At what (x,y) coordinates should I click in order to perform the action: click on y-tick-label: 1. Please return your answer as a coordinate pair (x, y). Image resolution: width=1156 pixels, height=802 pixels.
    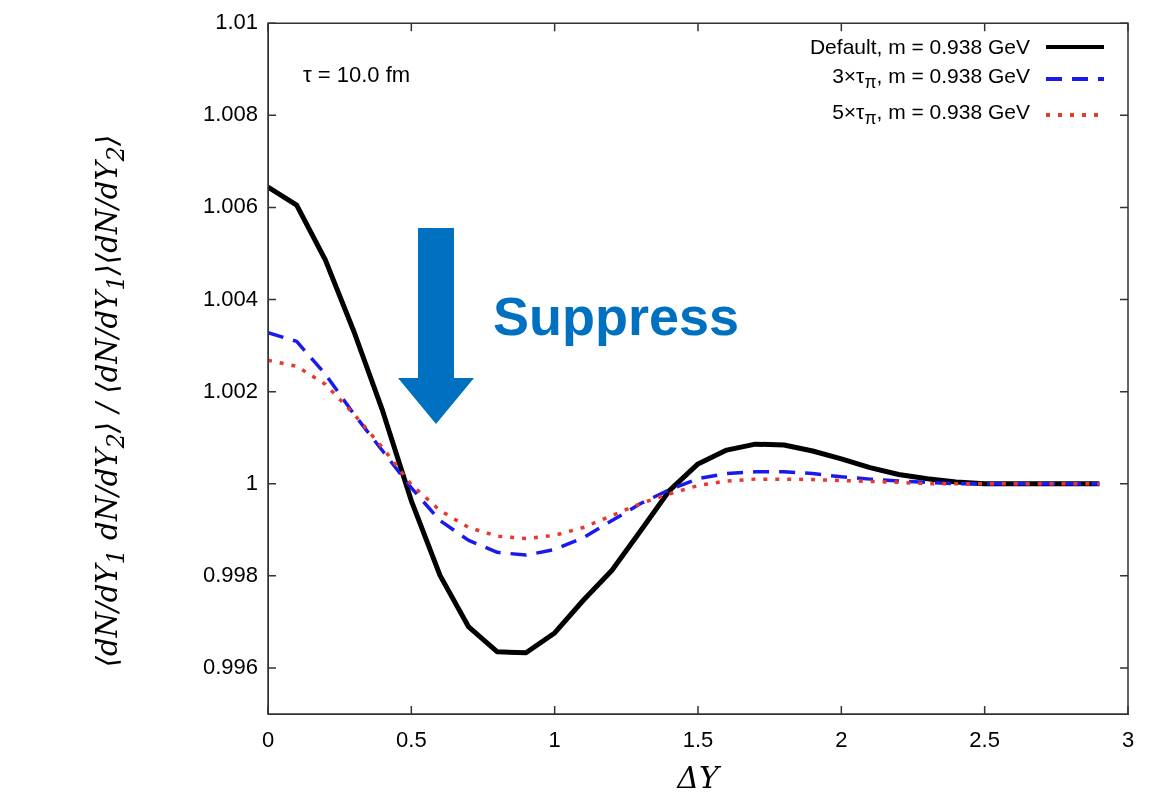
    Looking at the image, I should click on (251, 482).